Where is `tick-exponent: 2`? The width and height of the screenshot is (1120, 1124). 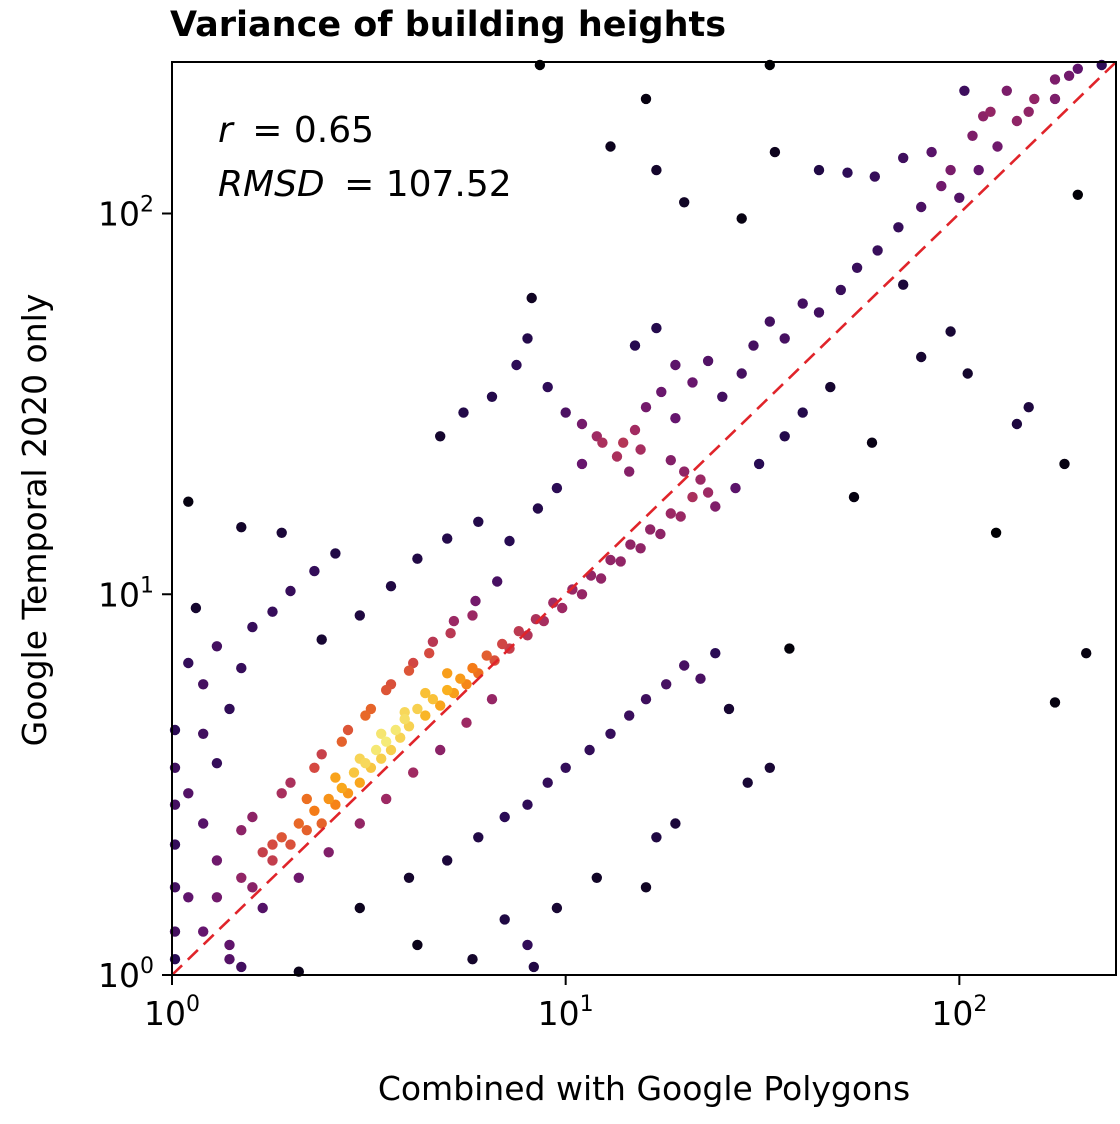
tick-exponent: 2 is located at coordinates (980, 1004).